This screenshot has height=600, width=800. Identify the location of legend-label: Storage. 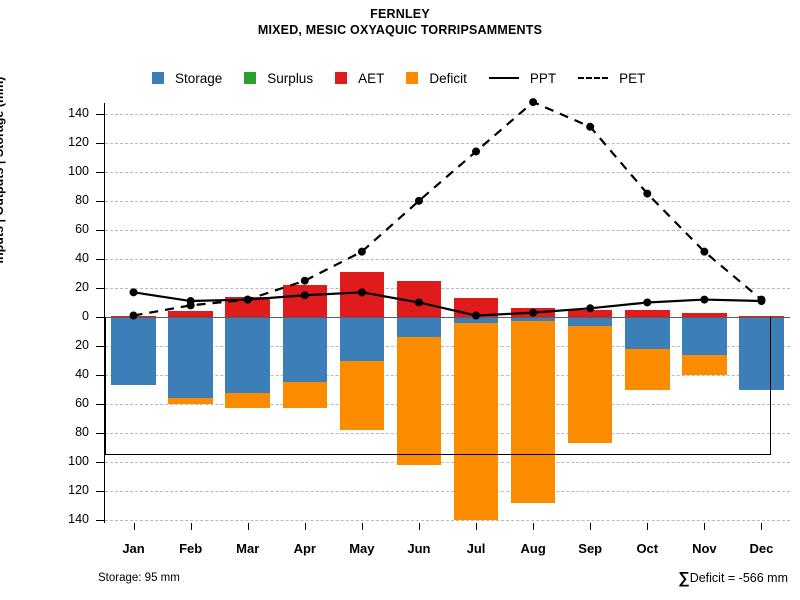
(199, 78).